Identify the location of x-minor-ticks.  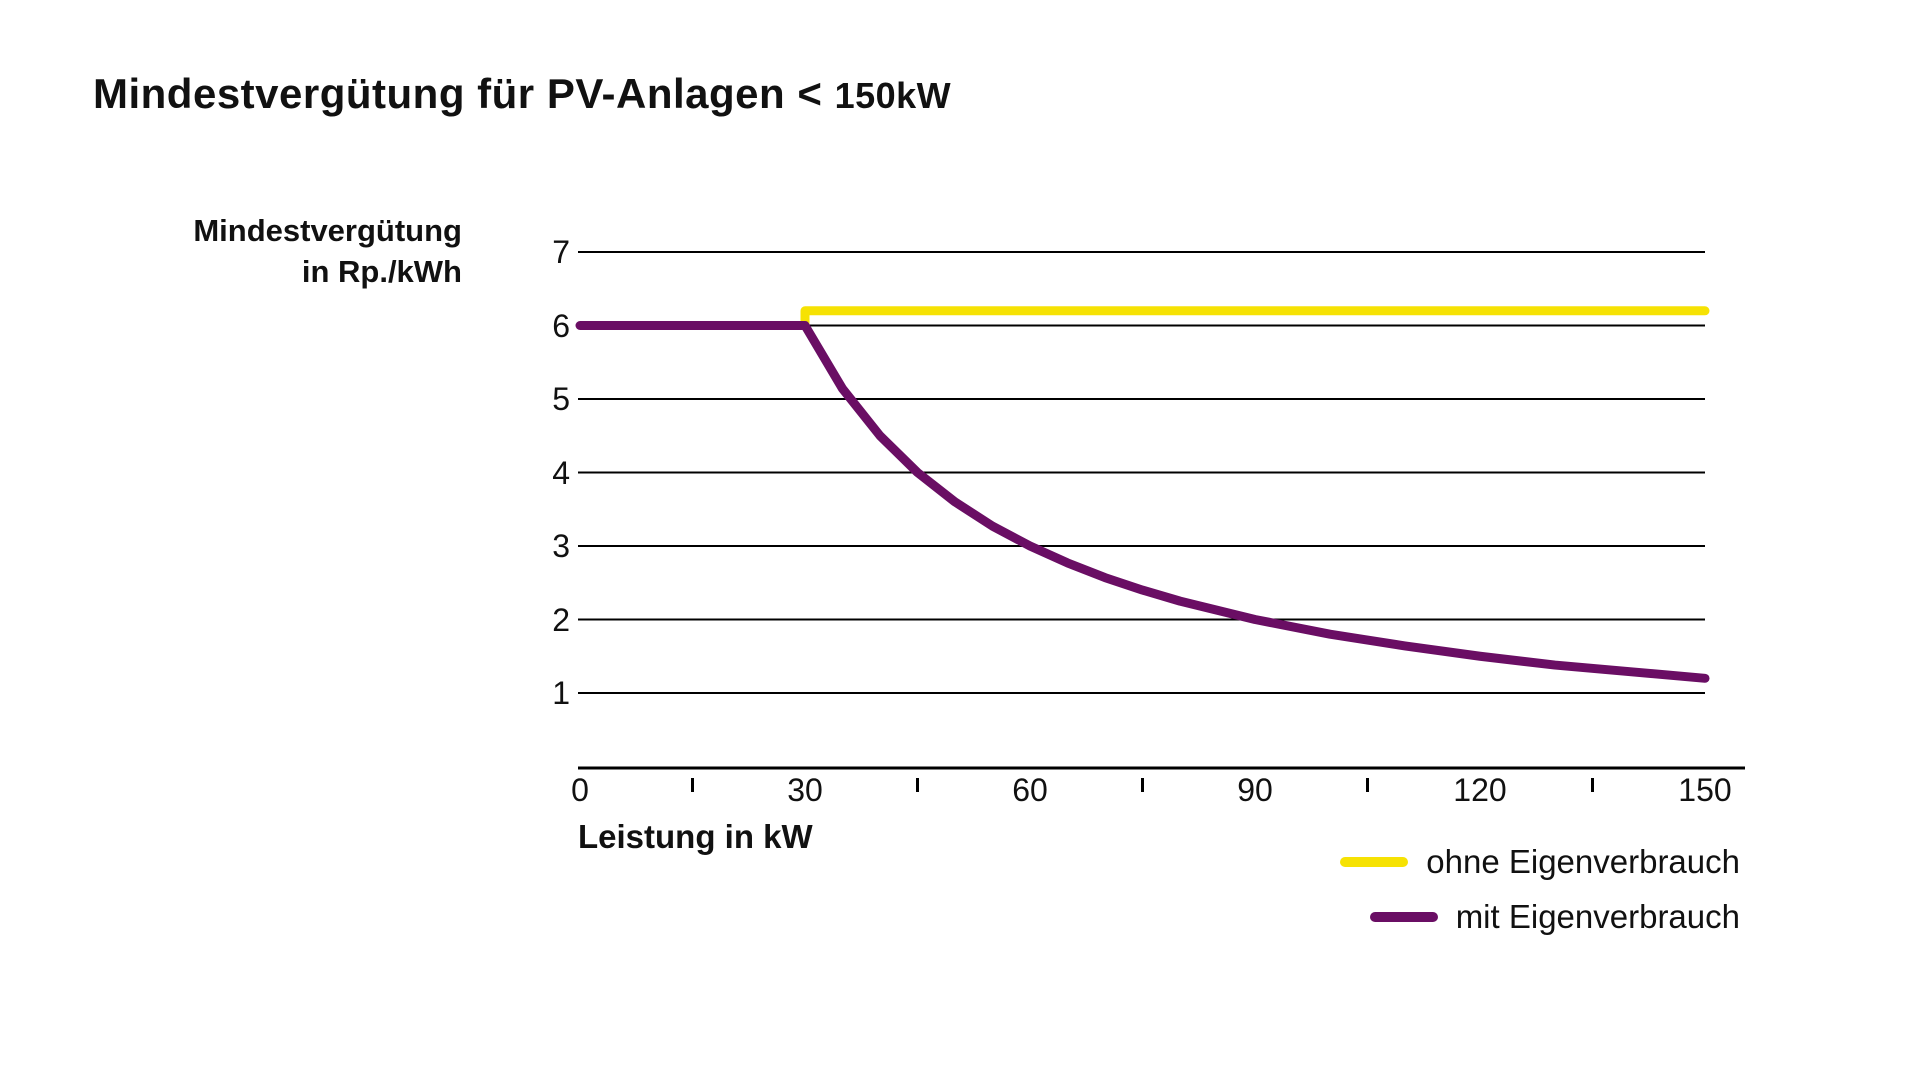
(1142, 785).